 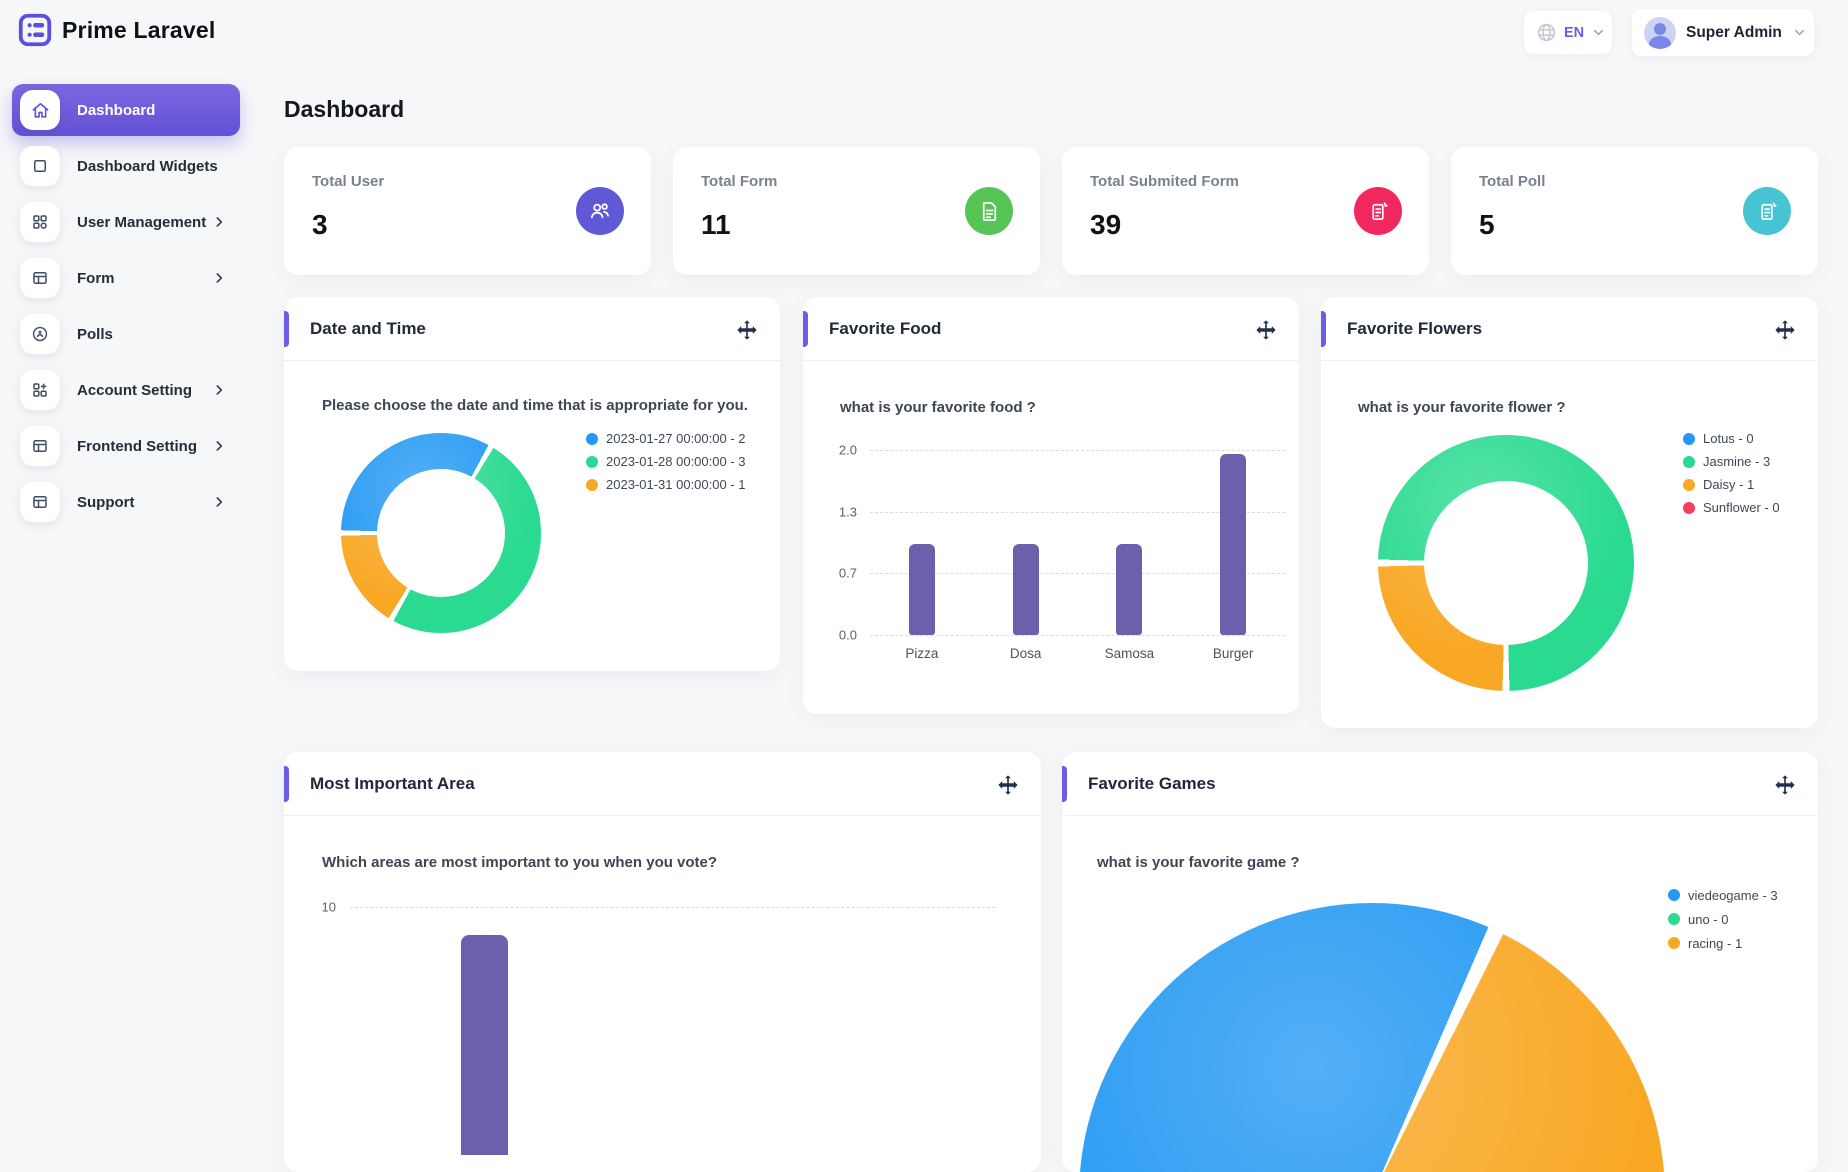 What do you see at coordinates (137, 446) in the screenshot?
I see `sidebar-item-label: Frontend Setting` at bounding box center [137, 446].